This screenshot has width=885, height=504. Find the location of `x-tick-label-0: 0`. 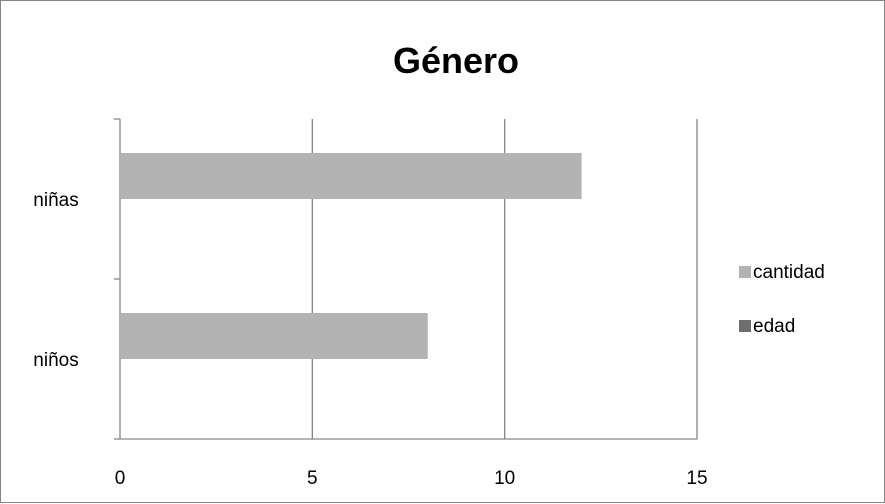

x-tick-label-0: 0 is located at coordinates (120, 478).